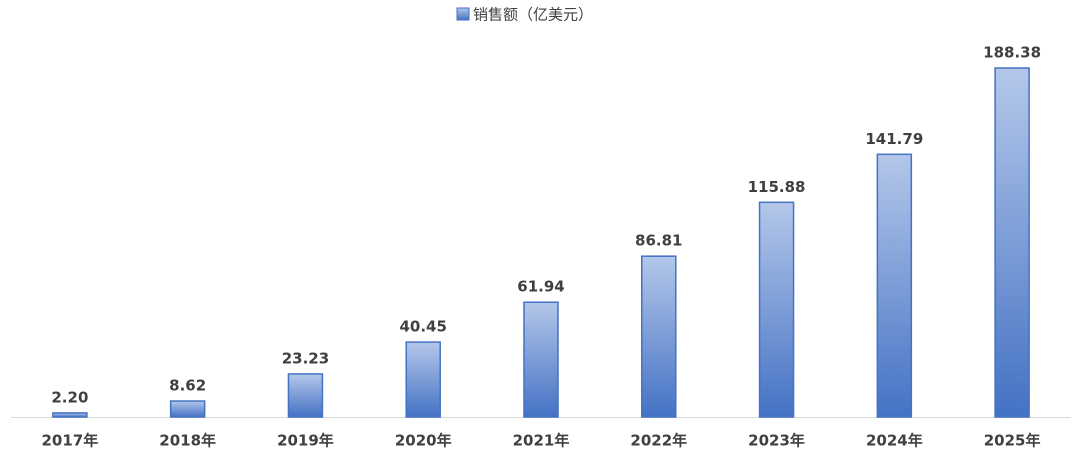  Describe the element at coordinates (305, 358) in the screenshot. I see `value-label: 23.23` at that location.